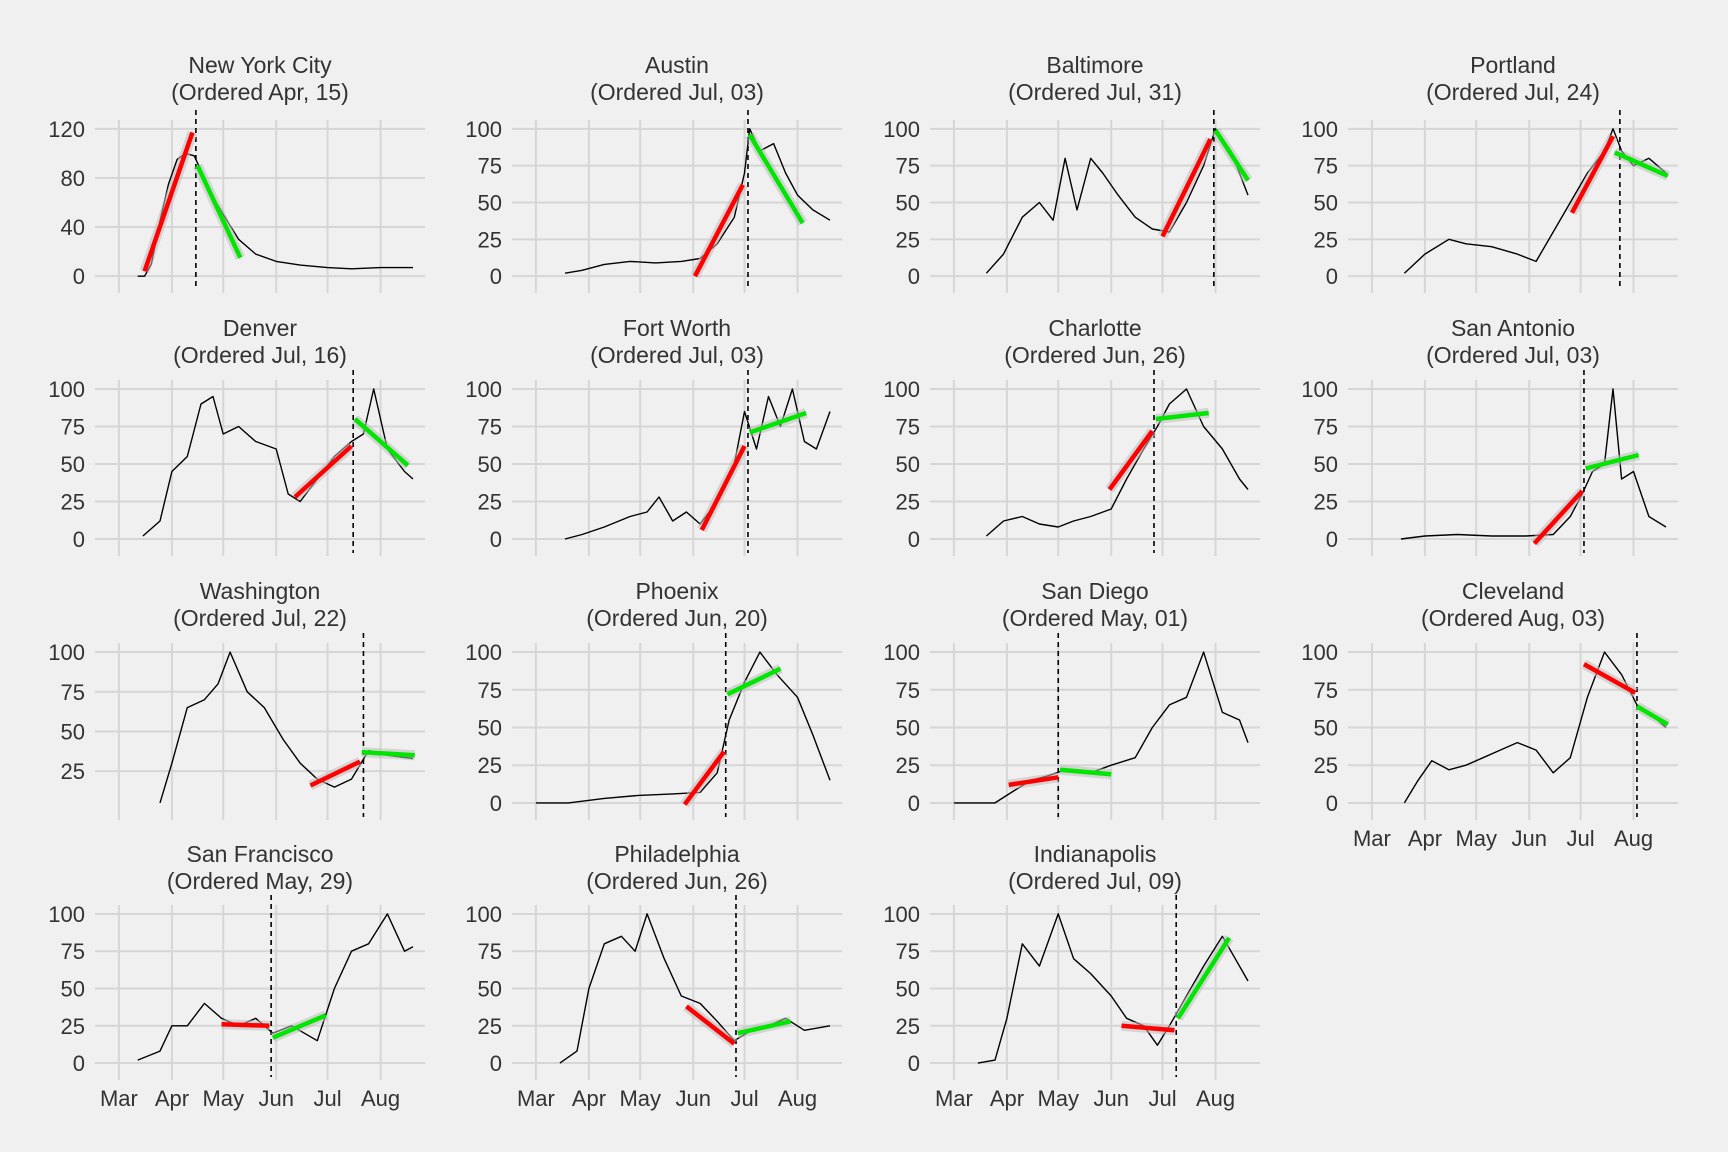  What do you see at coordinates (1095, 618) in the screenshot?
I see `panel-subtitle: (Ordered May, 01)` at bounding box center [1095, 618].